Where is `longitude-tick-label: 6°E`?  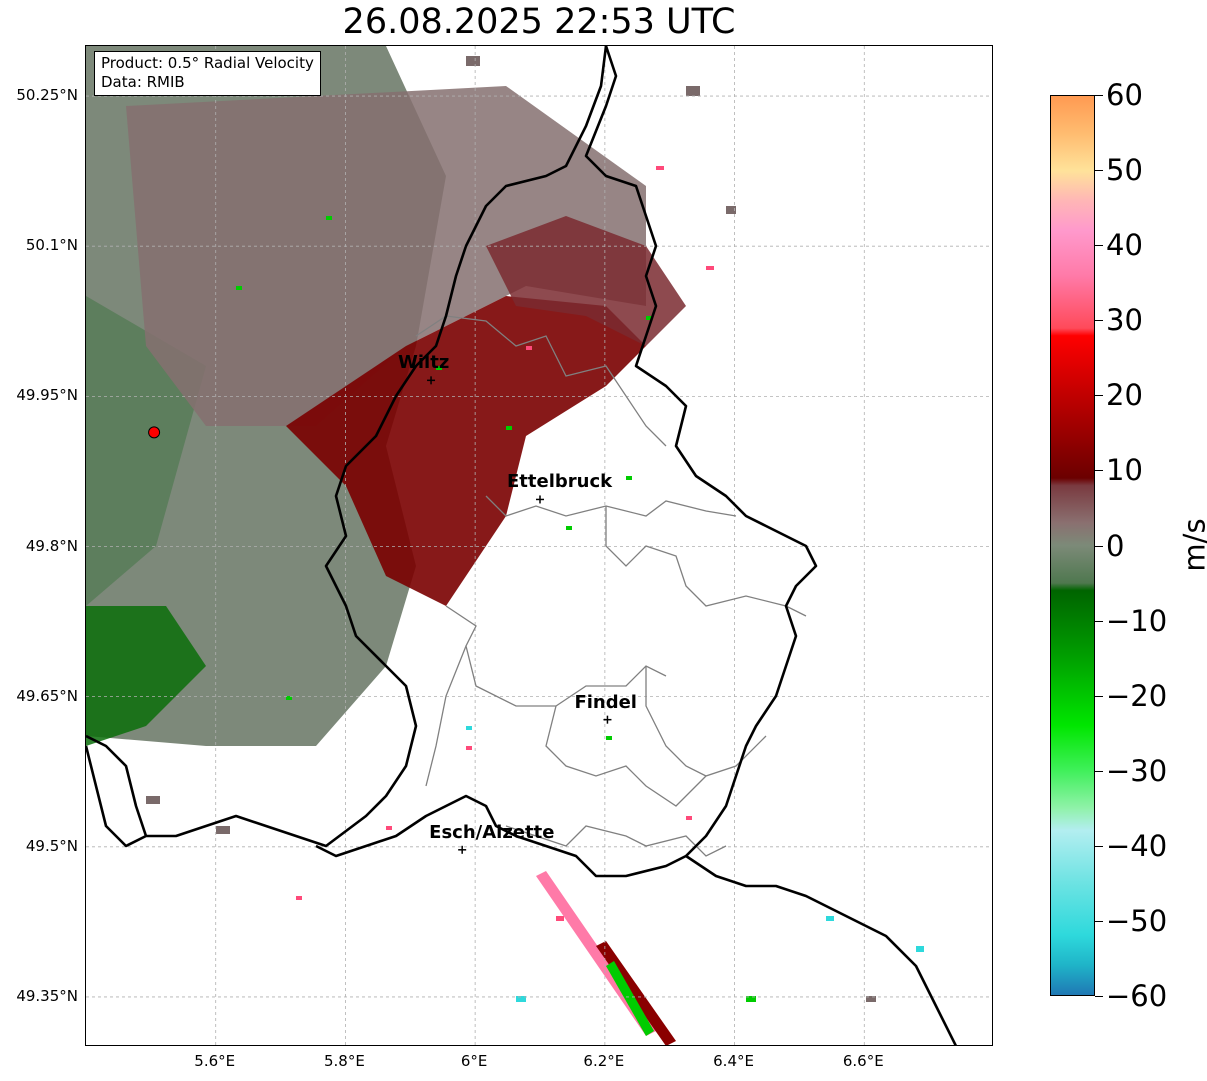 longitude-tick-label: 6°E is located at coordinates (474, 1061).